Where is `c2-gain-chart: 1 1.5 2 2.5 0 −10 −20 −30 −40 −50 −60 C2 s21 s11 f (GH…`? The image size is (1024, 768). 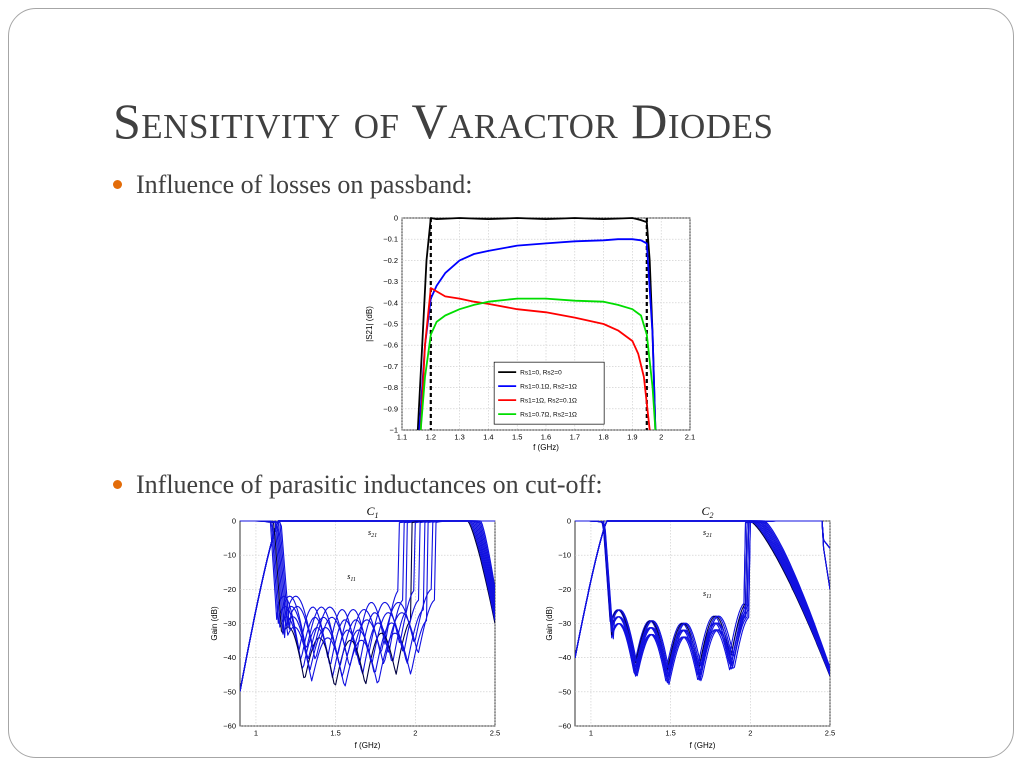 c2-gain-chart: 1 1.5 2 2.5 0 −10 −20 −30 −40 −50 −60 C2 s21 s11 f (GH… is located at coordinates (690, 627).